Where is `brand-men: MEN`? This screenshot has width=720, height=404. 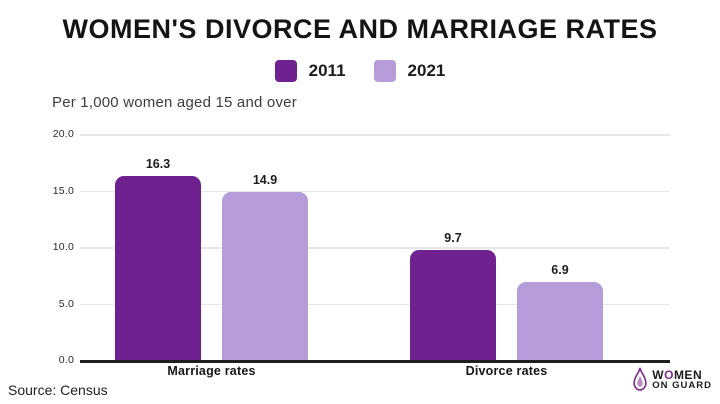
brand-men: MEN is located at coordinates (688, 374).